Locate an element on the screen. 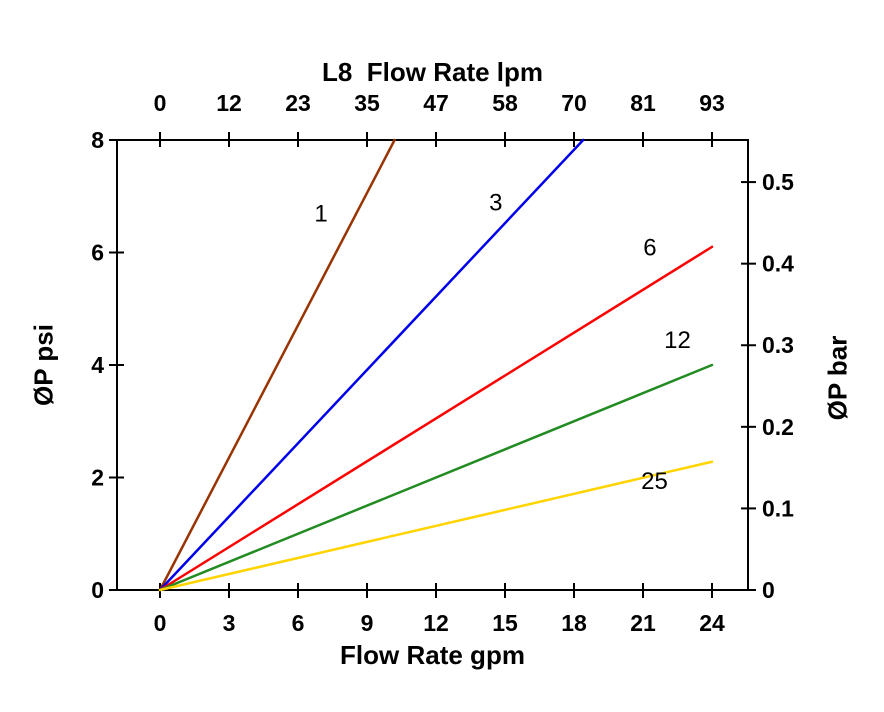 The height and width of the screenshot is (712, 884). bottom-tick-label: 9 is located at coordinates (367, 623).